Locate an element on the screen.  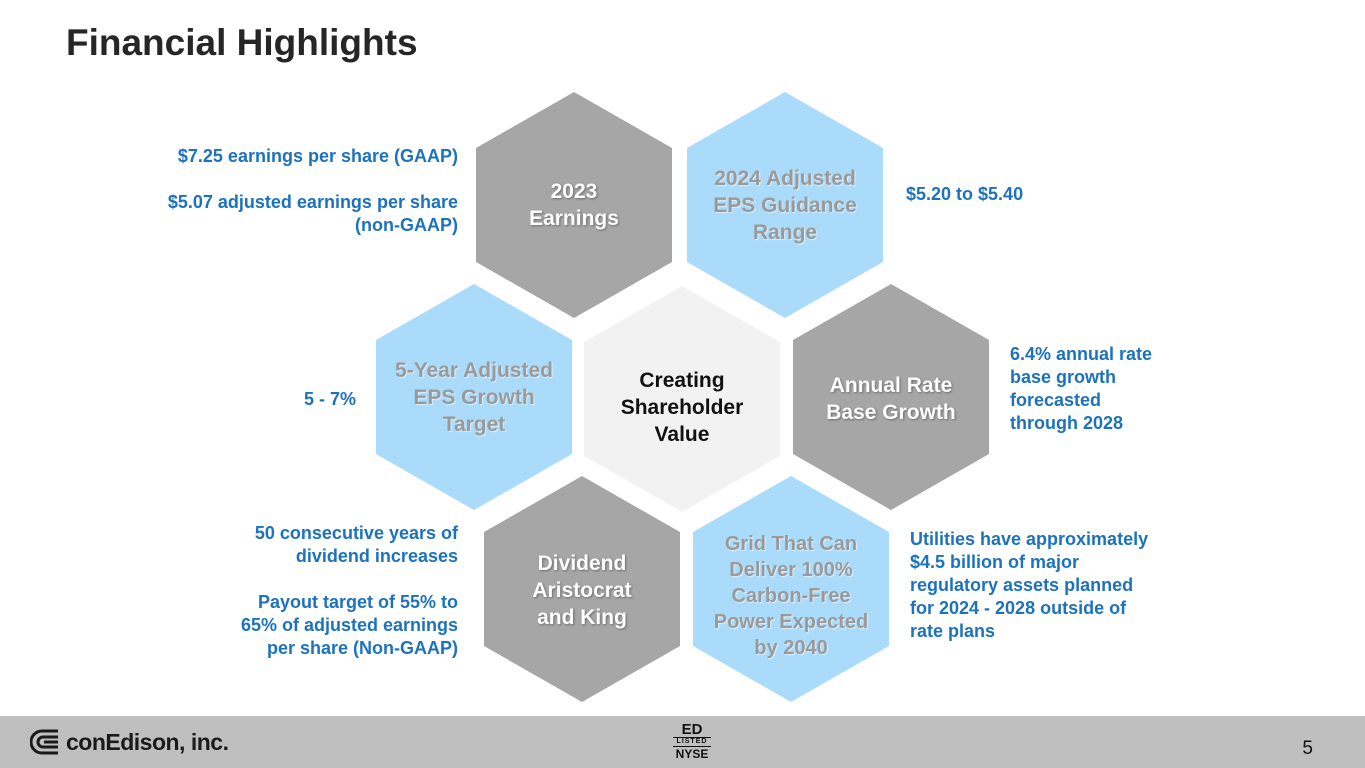
hex-2024-guidance is located at coordinates (785, 205).